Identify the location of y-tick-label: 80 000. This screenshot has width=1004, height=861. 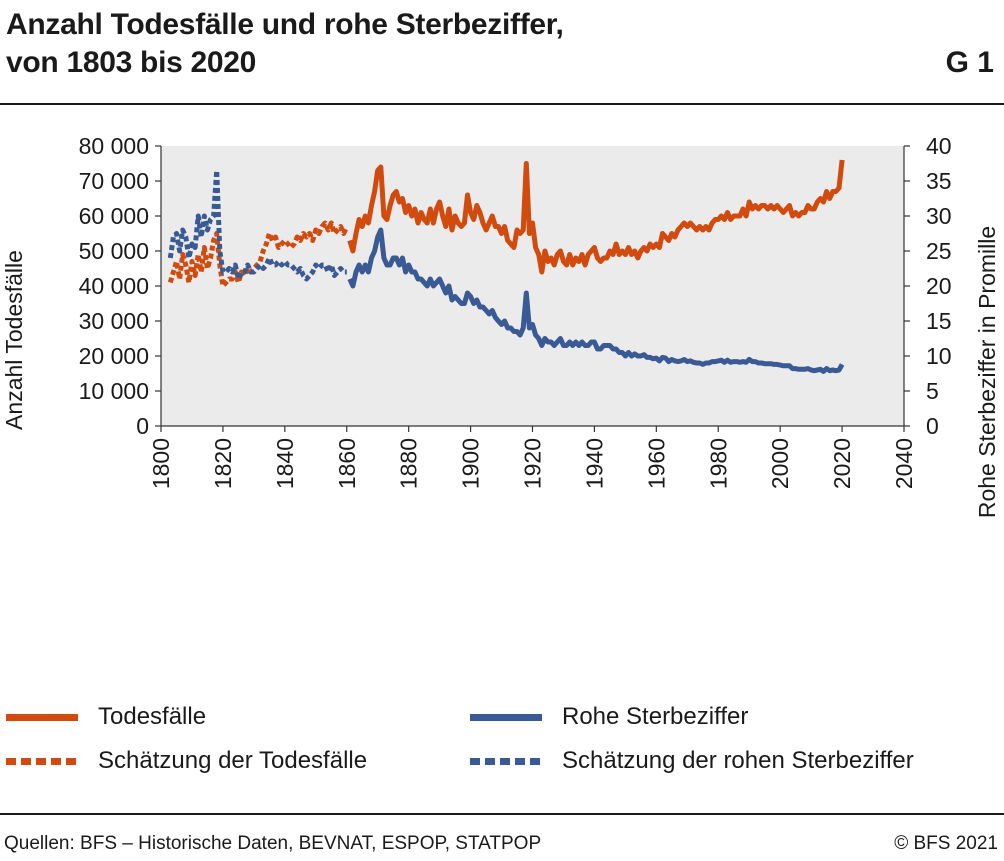
(114, 146).